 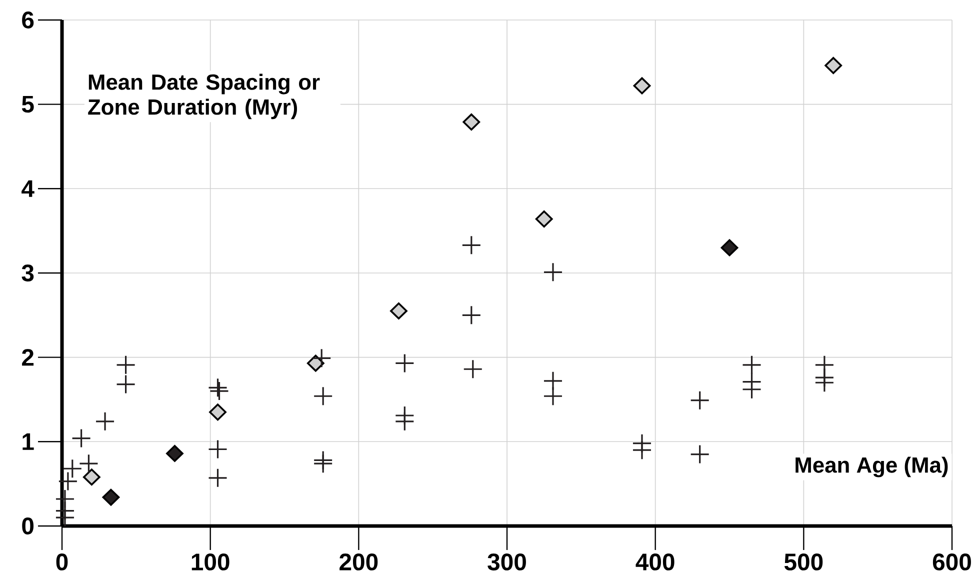 I want to click on y-tick-label: 0, so click(x=28, y=526).